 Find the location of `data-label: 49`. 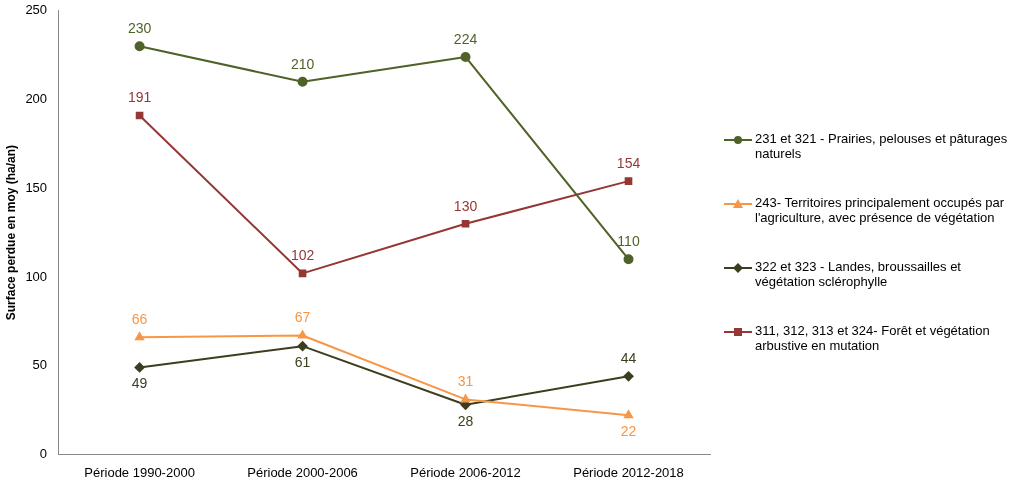

data-label: 49 is located at coordinates (139, 383).